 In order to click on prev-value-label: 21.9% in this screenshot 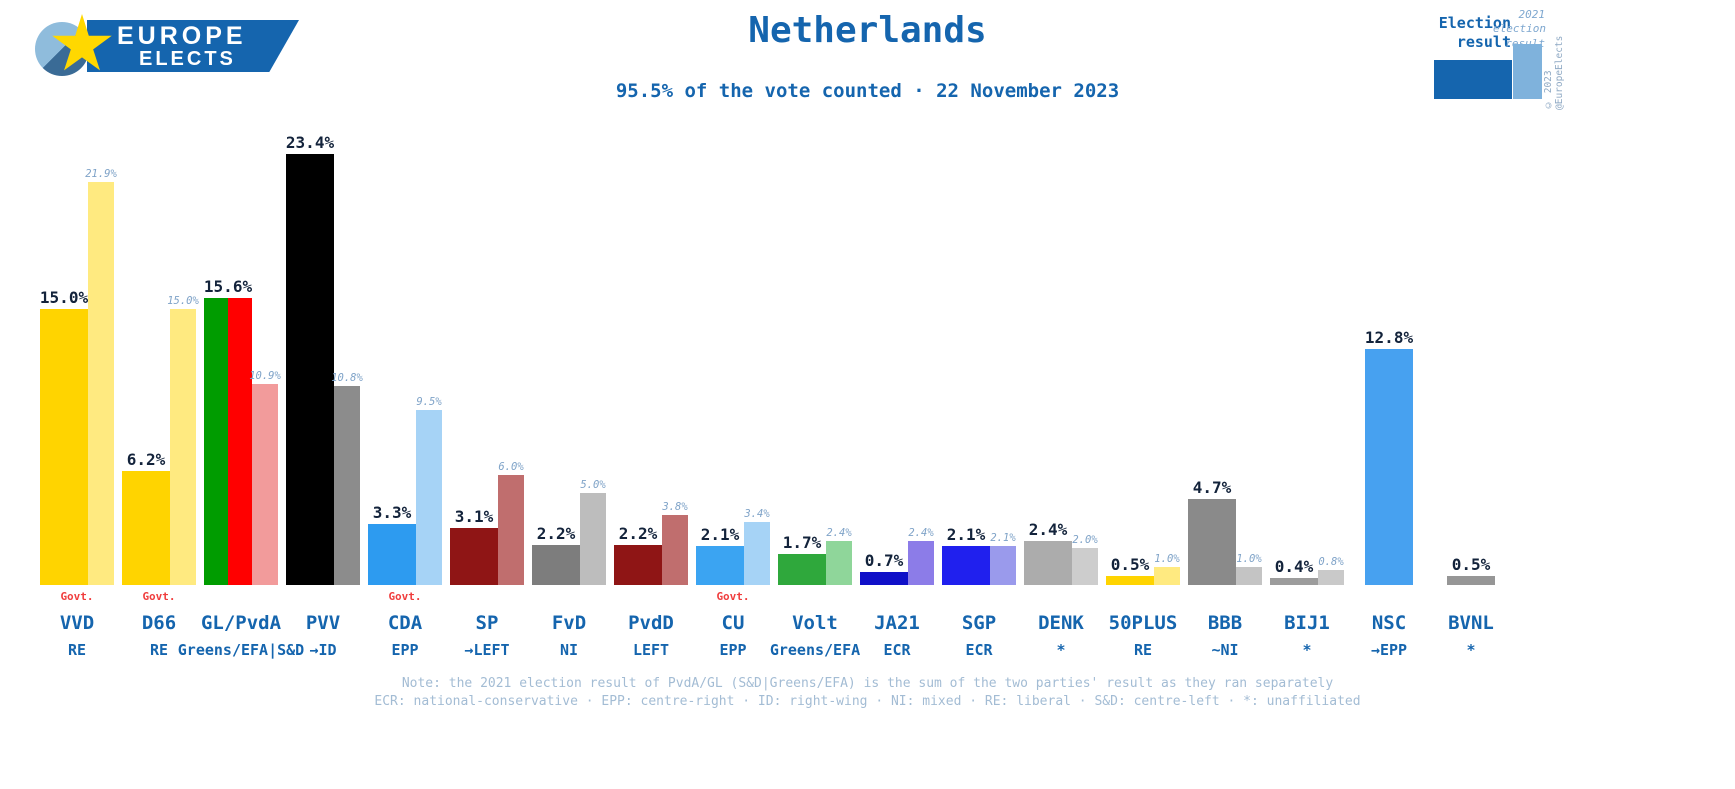, I will do `click(101, 174)`.